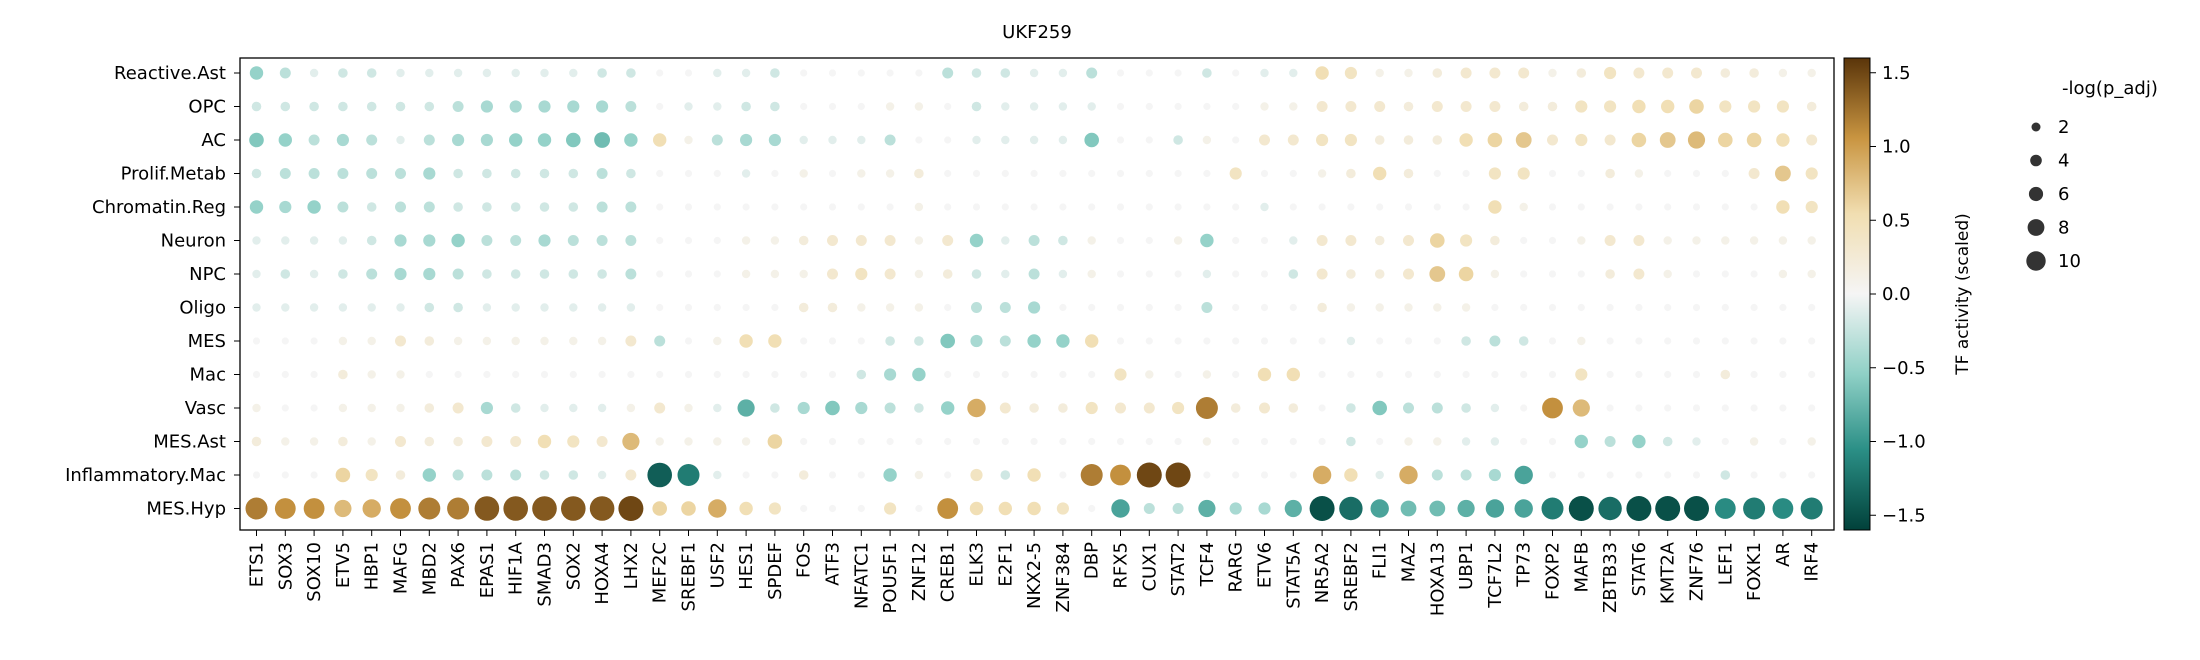 The height and width of the screenshot is (660, 2200). What do you see at coordinates (1495, 508) in the screenshot?
I see `dot-MES.Hyp-TCF7L2` at bounding box center [1495, 508].